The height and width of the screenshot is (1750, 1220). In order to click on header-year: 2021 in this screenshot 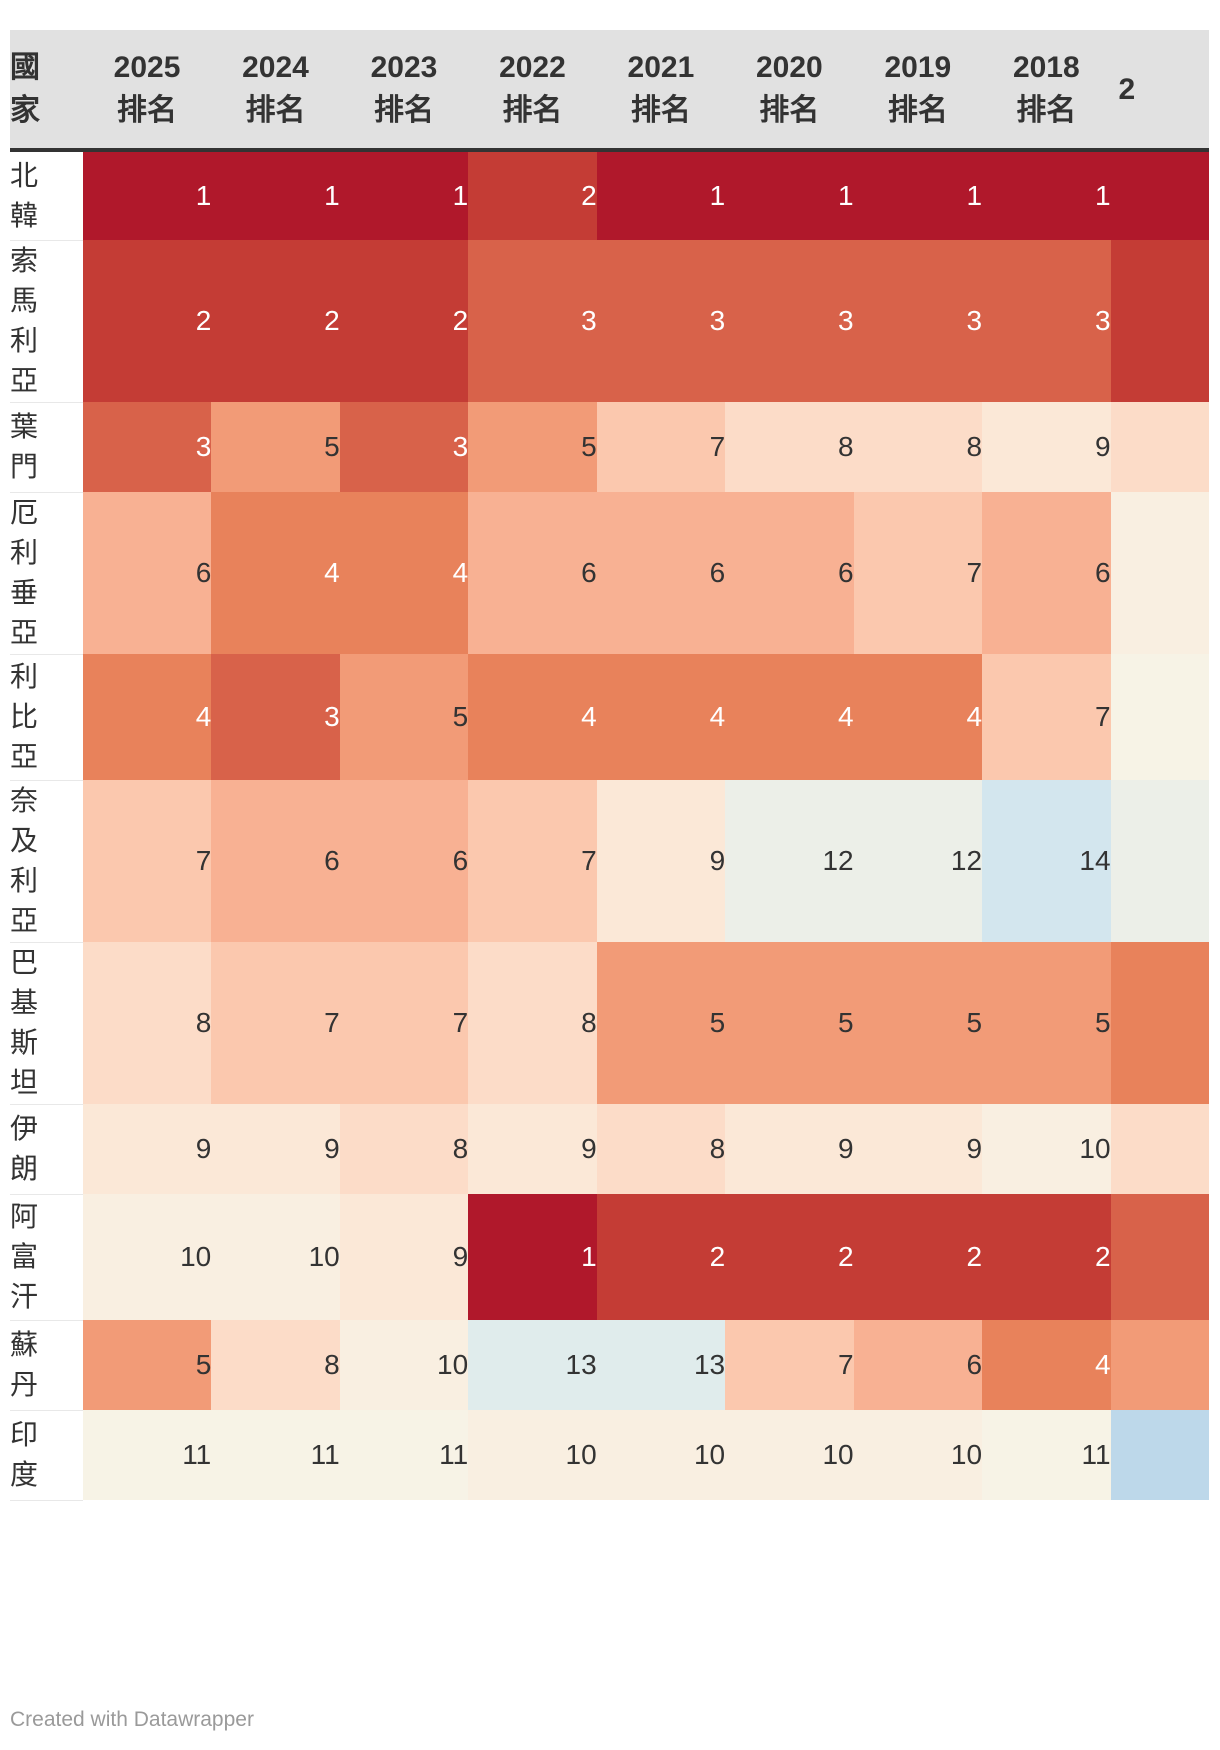, I will do `click(661, 67)`.